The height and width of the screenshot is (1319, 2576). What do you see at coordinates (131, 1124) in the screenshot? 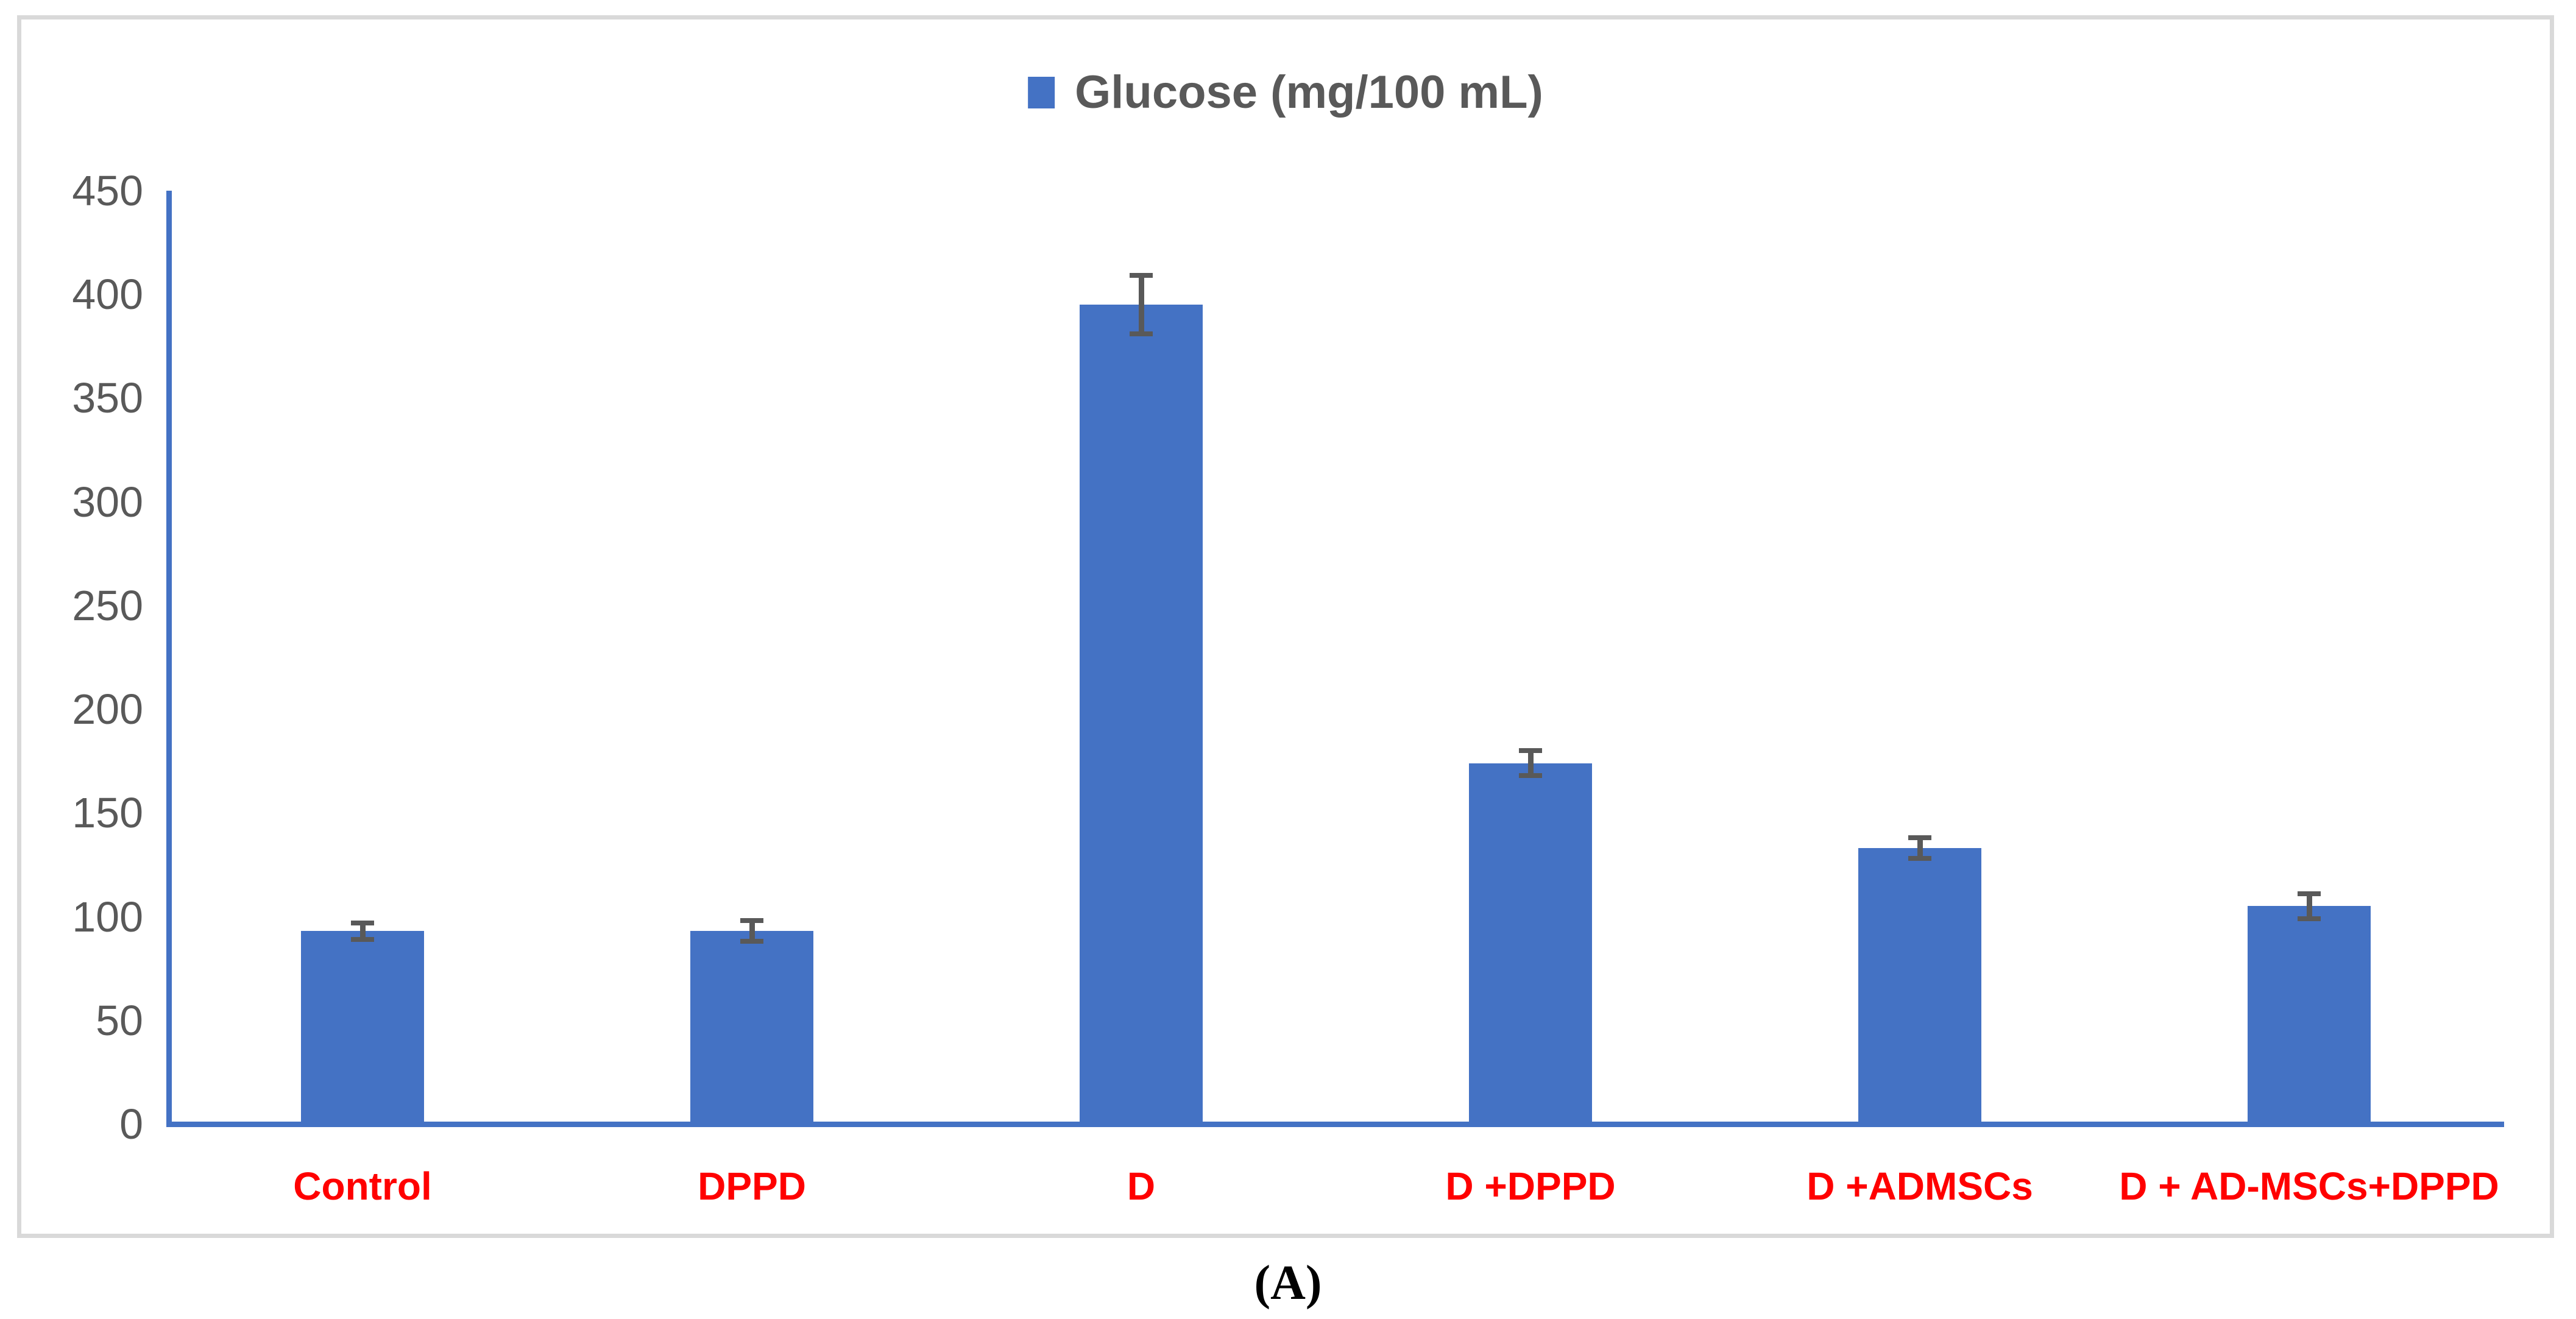
I see `y-tick-label: 0` at bounding box center [131, 1124].